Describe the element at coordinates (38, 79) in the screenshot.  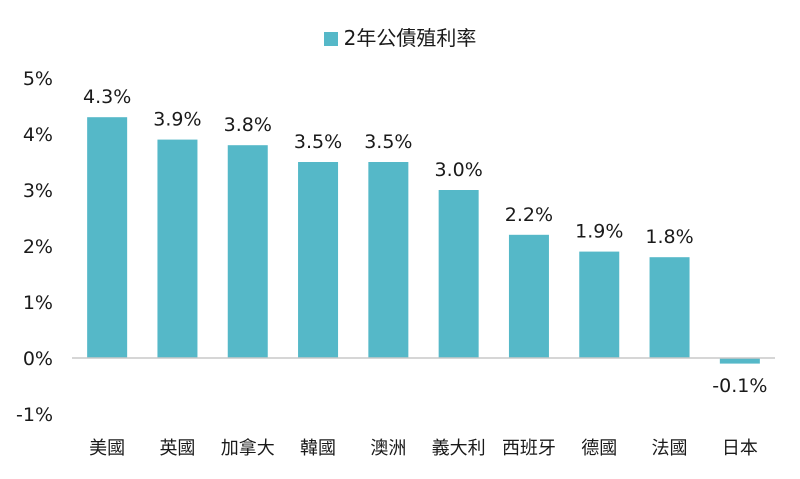
I see `y-tick-label: 5%` at that location.